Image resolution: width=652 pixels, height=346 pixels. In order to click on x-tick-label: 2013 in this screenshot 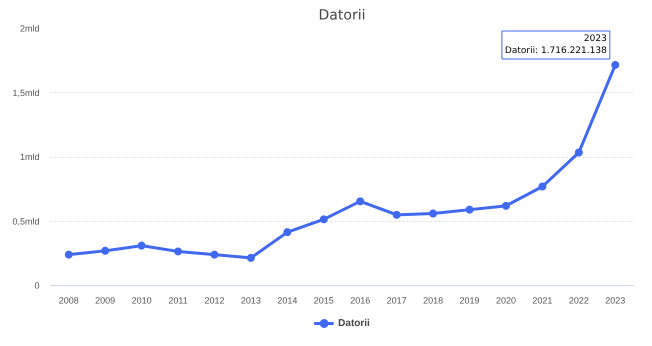, I will do `click(250, 301)`.